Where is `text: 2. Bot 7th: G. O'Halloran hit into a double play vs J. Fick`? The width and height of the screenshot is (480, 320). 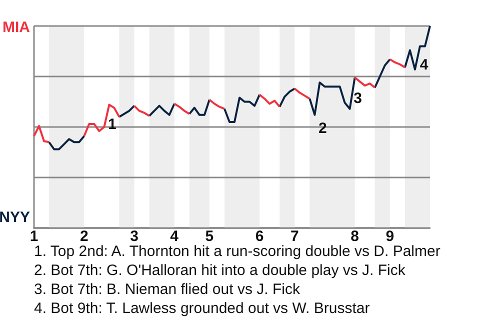 text: 2. Bot 7th: G. O'Halloran hit into a double play vs J. Fick is located at coordinates (220, 270).